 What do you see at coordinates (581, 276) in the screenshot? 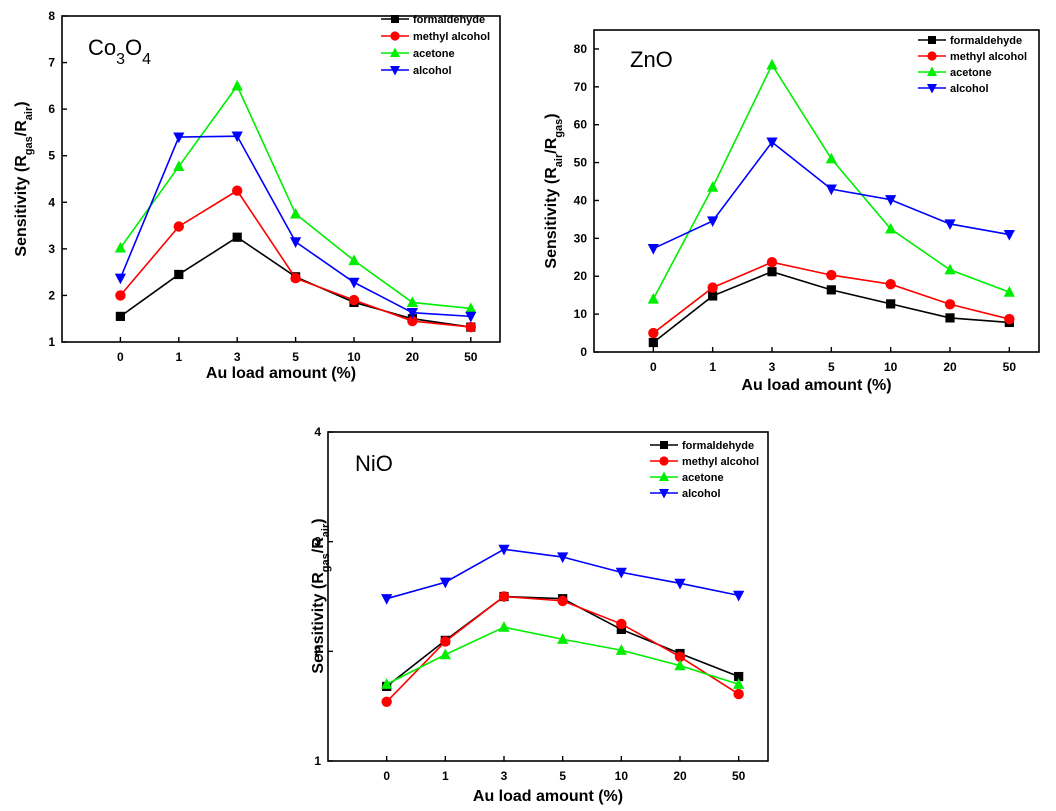
I see `y-tick-label: 20` at bounding box center [581, 276].